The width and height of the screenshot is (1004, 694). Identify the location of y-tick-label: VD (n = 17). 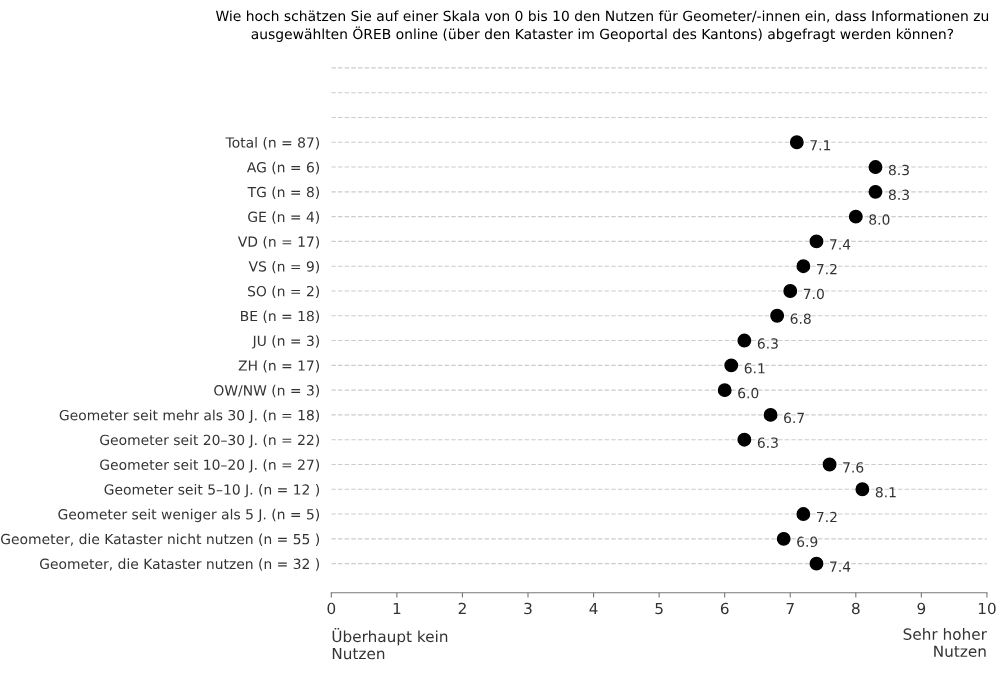
(278, 242).